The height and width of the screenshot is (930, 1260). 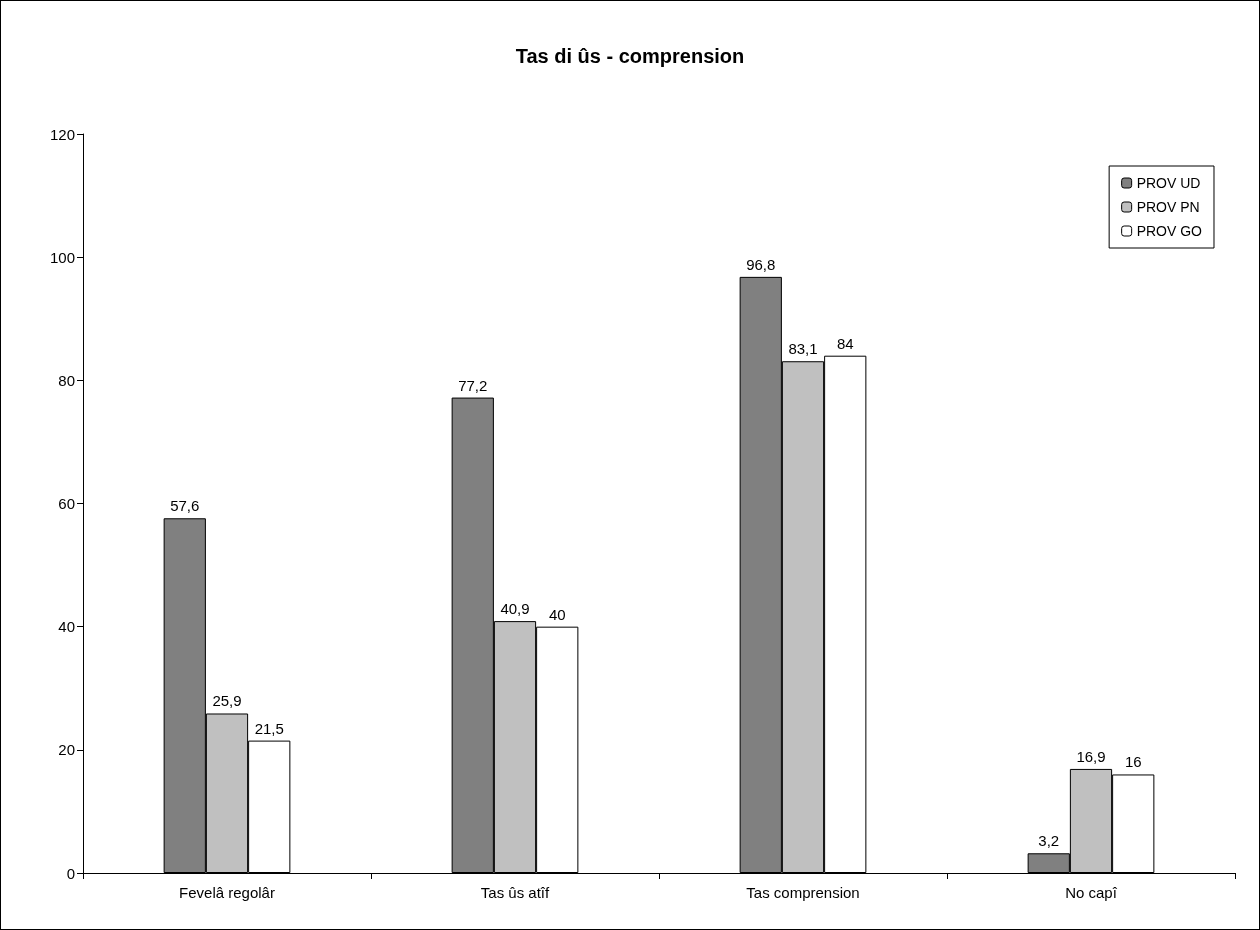 I want to click on data-label: 16,9, so click(x=1091, y=756).